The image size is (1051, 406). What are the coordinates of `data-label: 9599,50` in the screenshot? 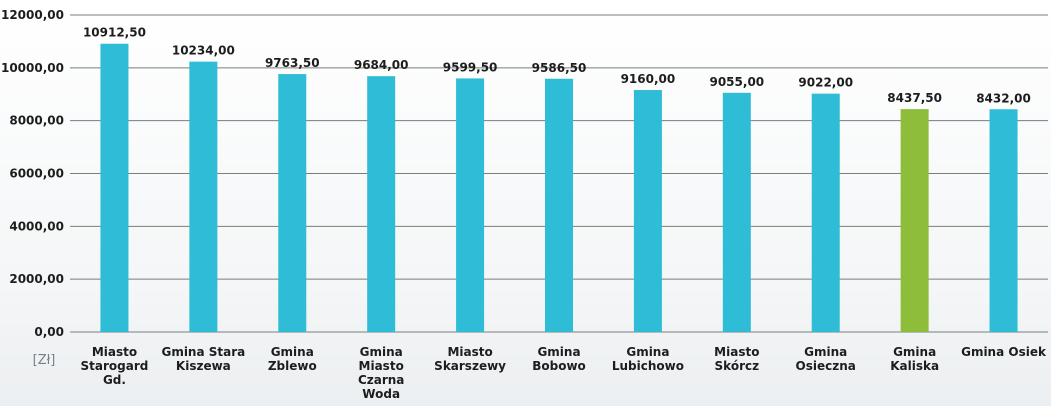 It's located at (470, 67).